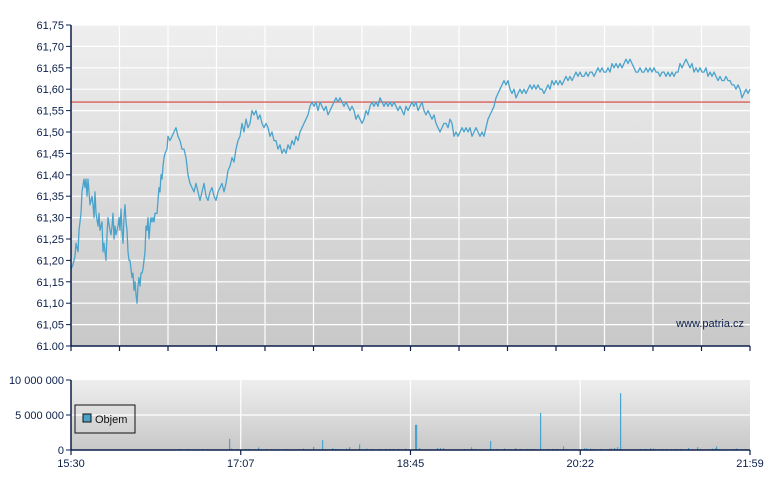  Describe the element at coordinates (410, 415) in the screenshot. I see `volume-vertical-gridlines` at that location.